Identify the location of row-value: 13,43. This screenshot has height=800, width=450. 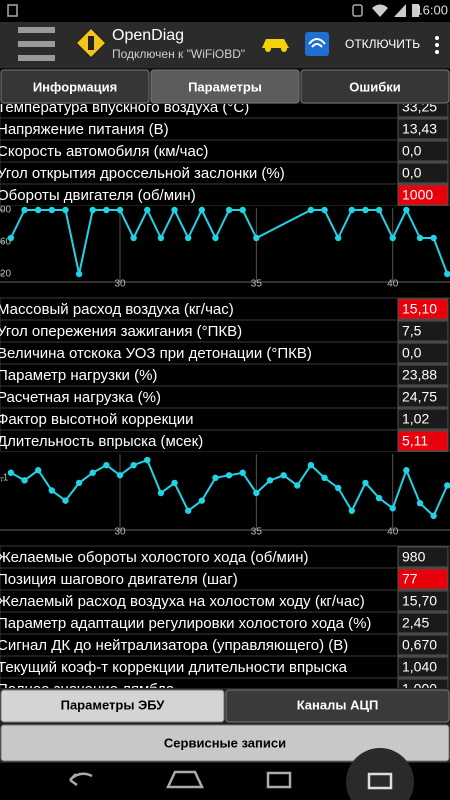
(419, 129).